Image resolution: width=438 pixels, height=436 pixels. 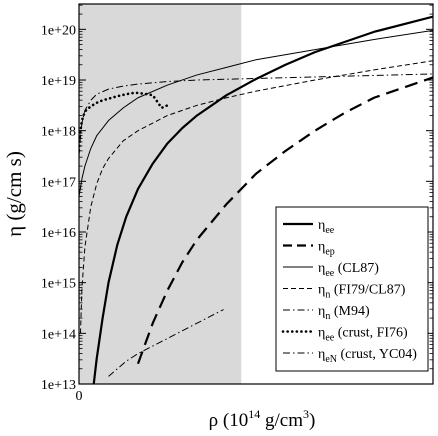 What do you see at coordinates (312, 420) in the screenshot?
I see `x-axis-label-end: )` at bounding box center [312, 420].